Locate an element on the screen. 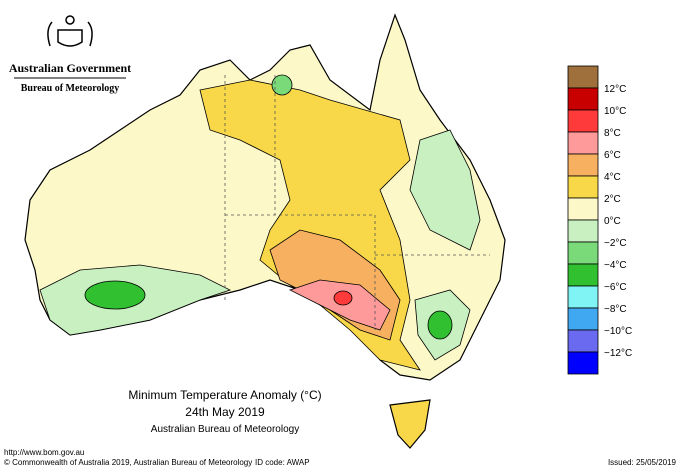 Image resolution: width=680 pixels, height=467 pixels. map-source: Australian Bureau of Meteorology is located at coordinates (225, 429).